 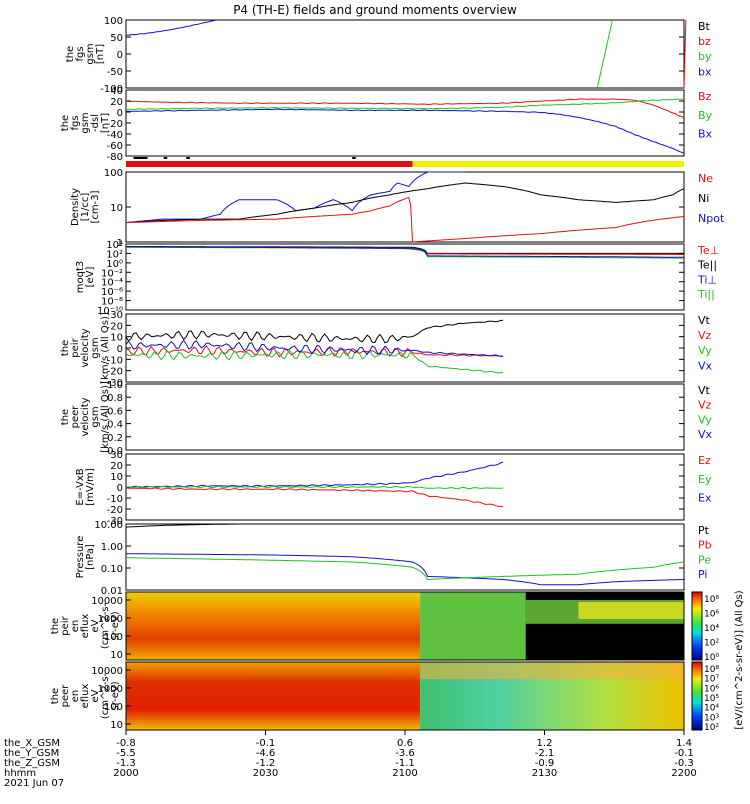 I want to click on colorbar-tick: 10⁴, so click(x=711, y=629).